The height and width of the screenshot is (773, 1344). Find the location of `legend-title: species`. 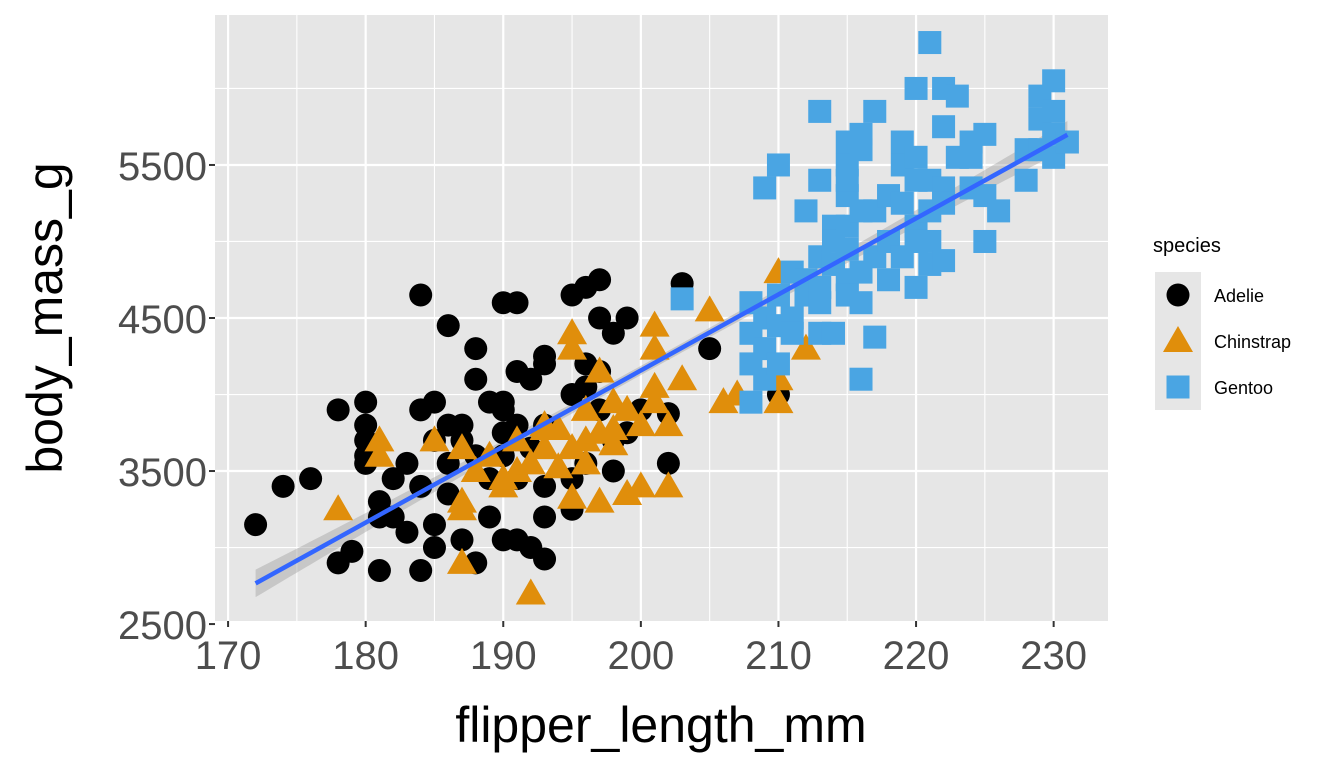

legend-title: species is located at coordinates (1187, 246).